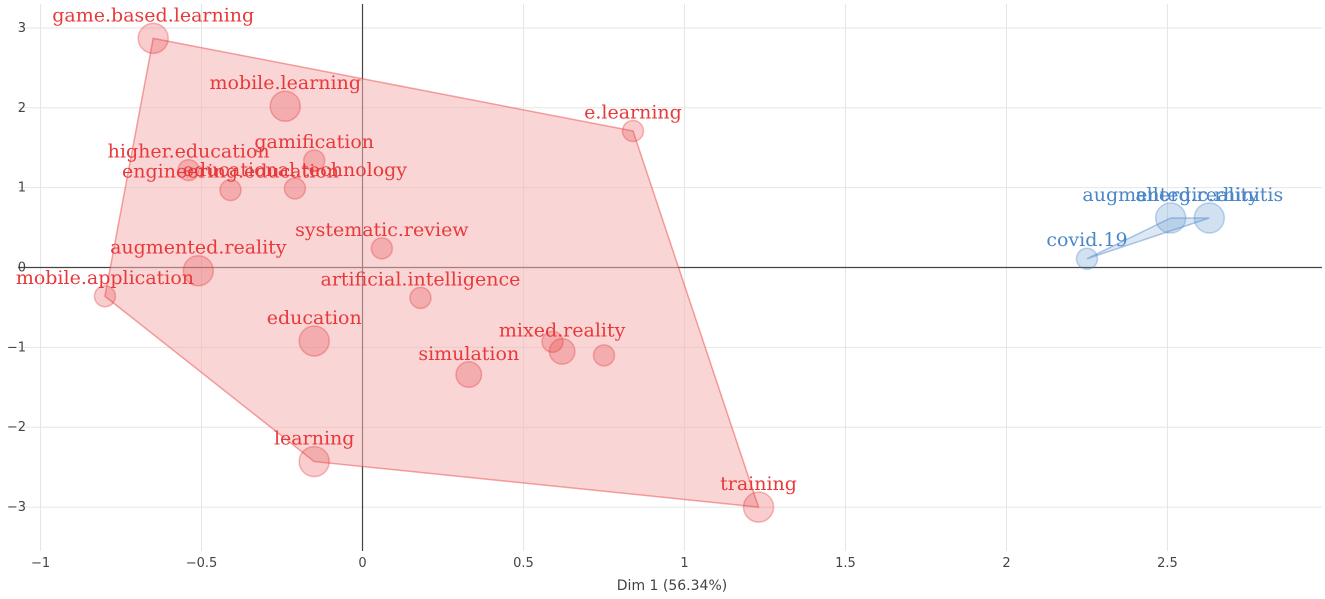 Image resolution: width=1325 pixels, height=599 pixels. What do you see at coordinates (1148, 238) in the screenshot?
I see `cluster-hull` at bounding box center [1148, 238].